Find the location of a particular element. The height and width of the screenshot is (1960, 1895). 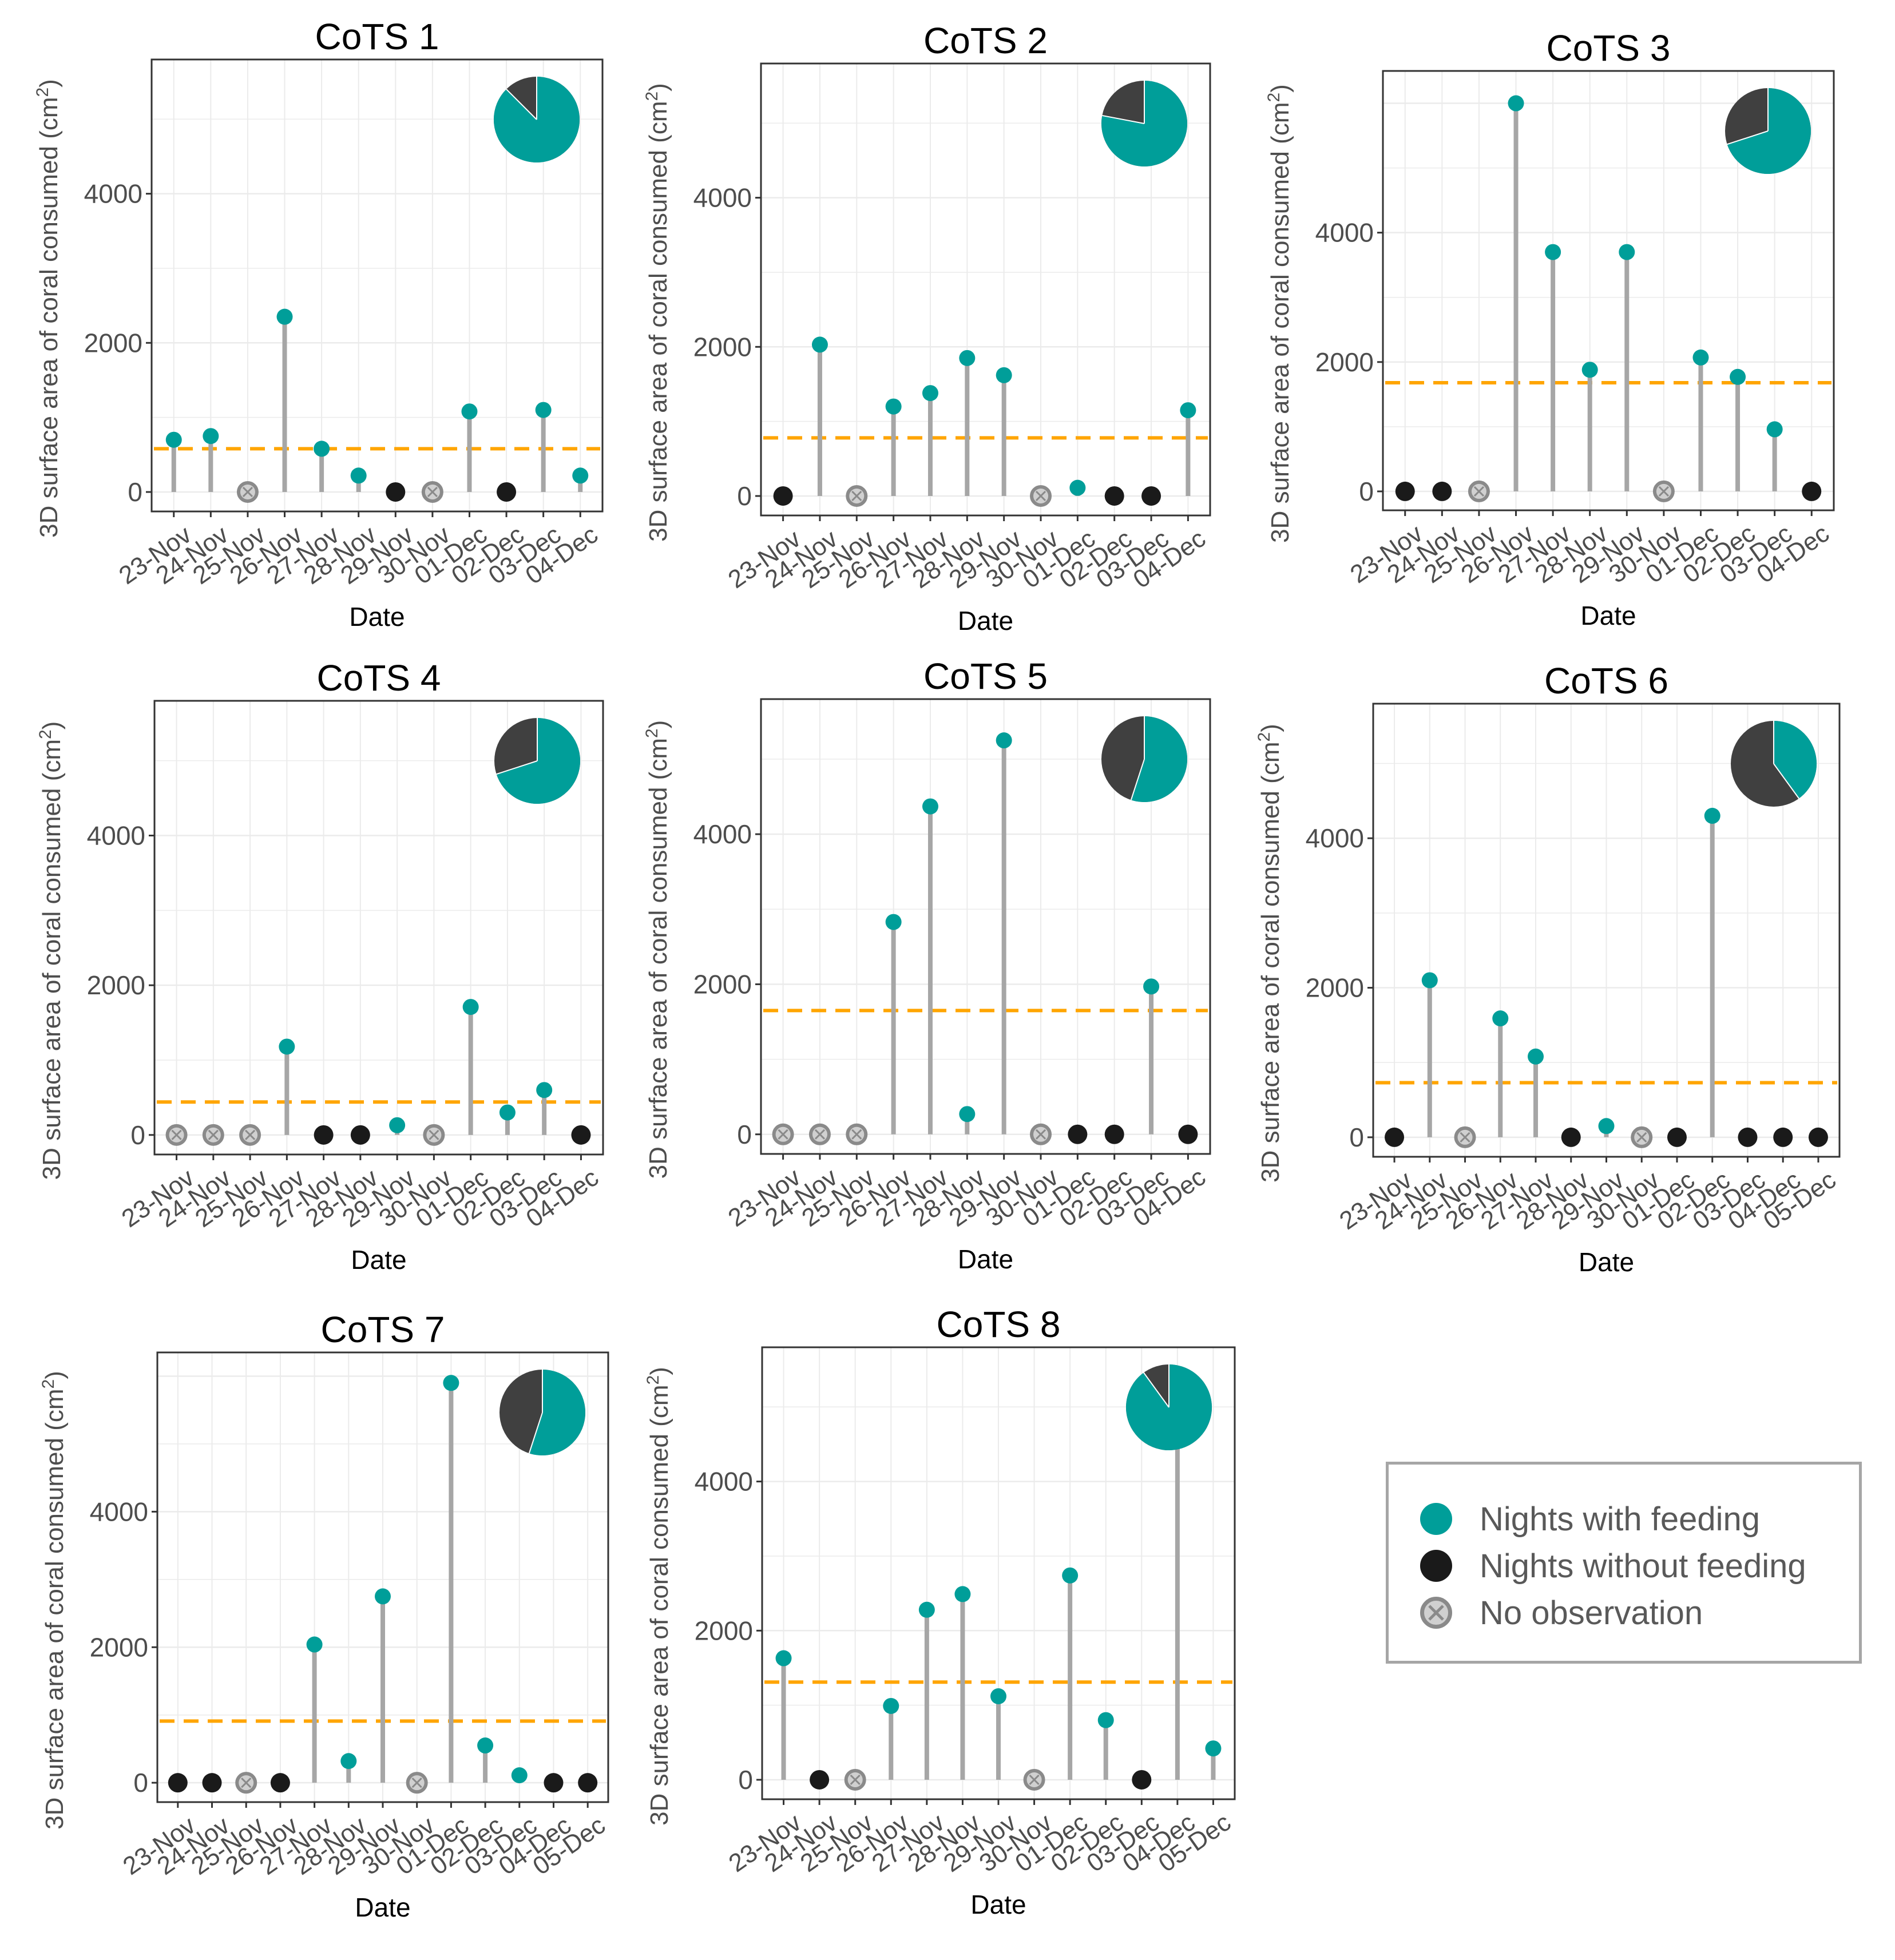

legend-label-noobs: No observation is located at coordinates (1592, 1613).